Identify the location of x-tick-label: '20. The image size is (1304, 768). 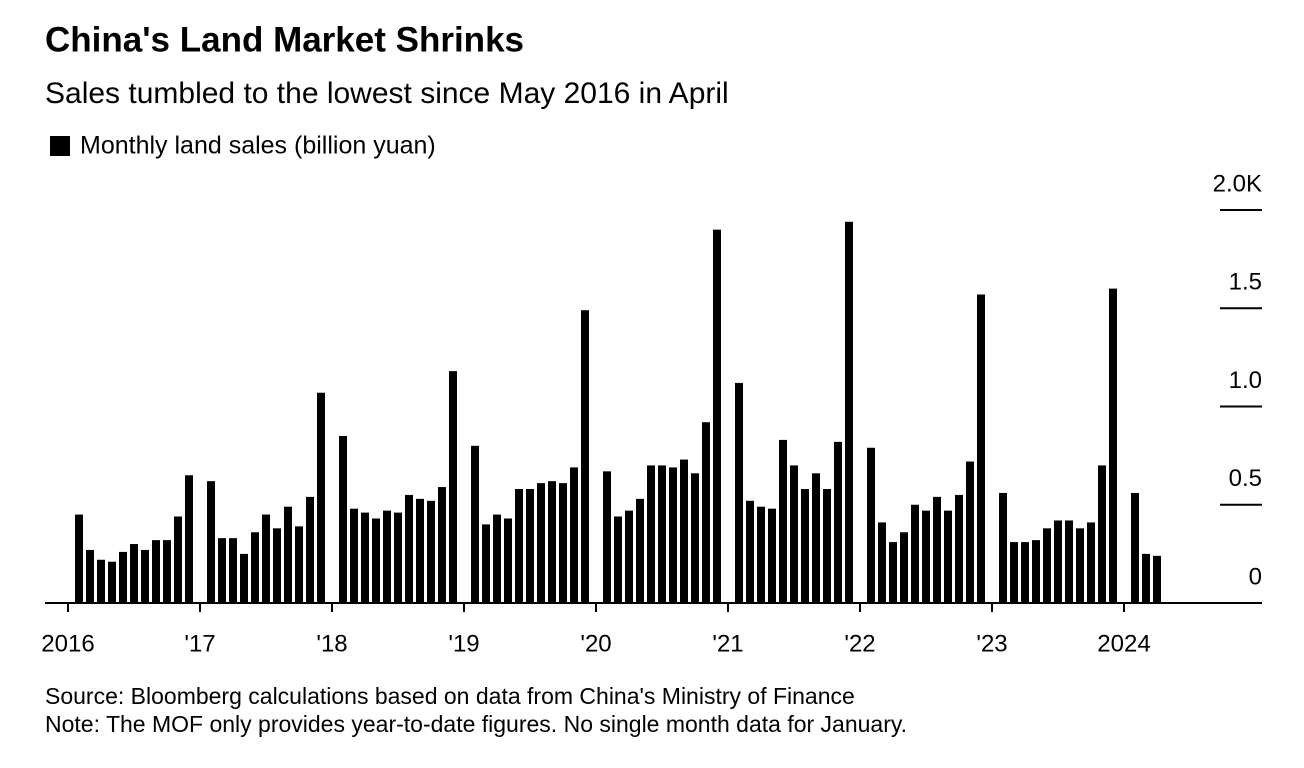
(595, 643).